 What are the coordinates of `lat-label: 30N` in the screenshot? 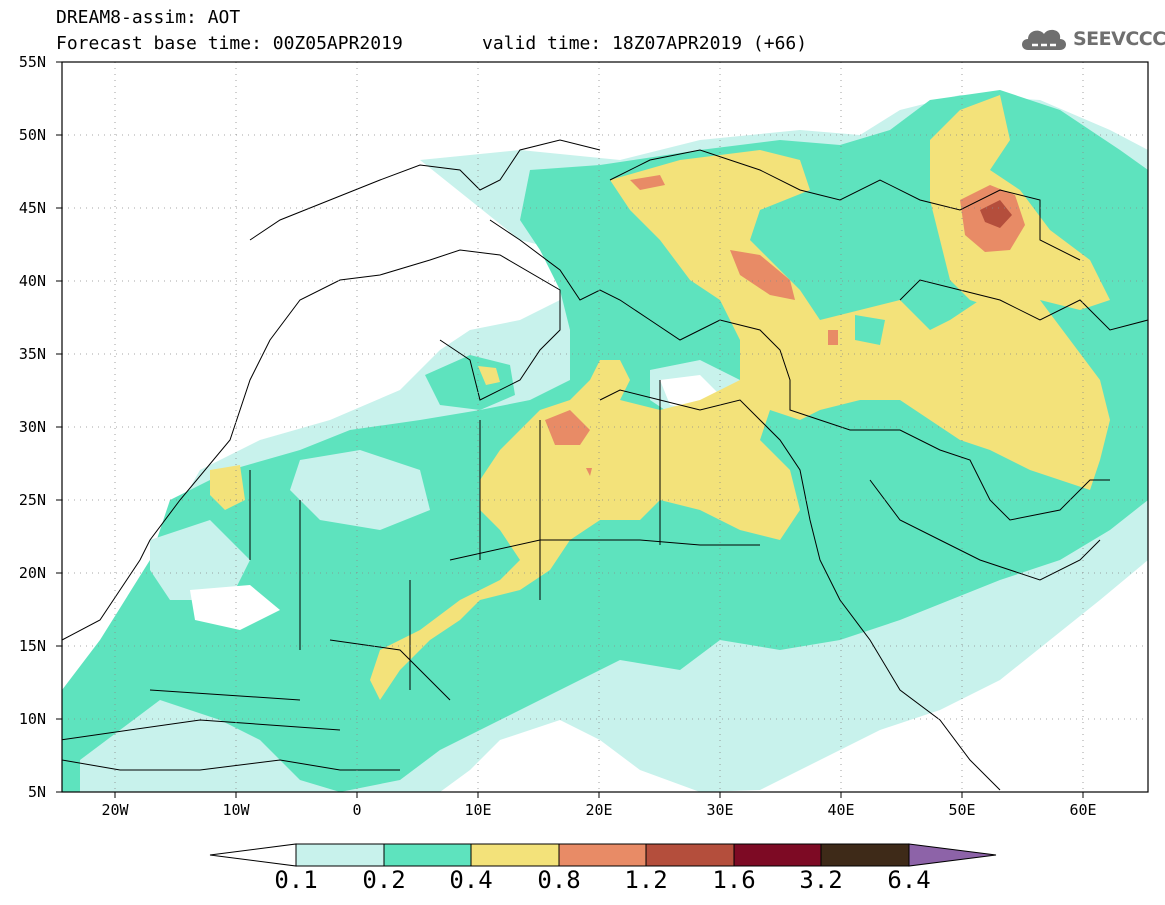 It's located at (32, 427).